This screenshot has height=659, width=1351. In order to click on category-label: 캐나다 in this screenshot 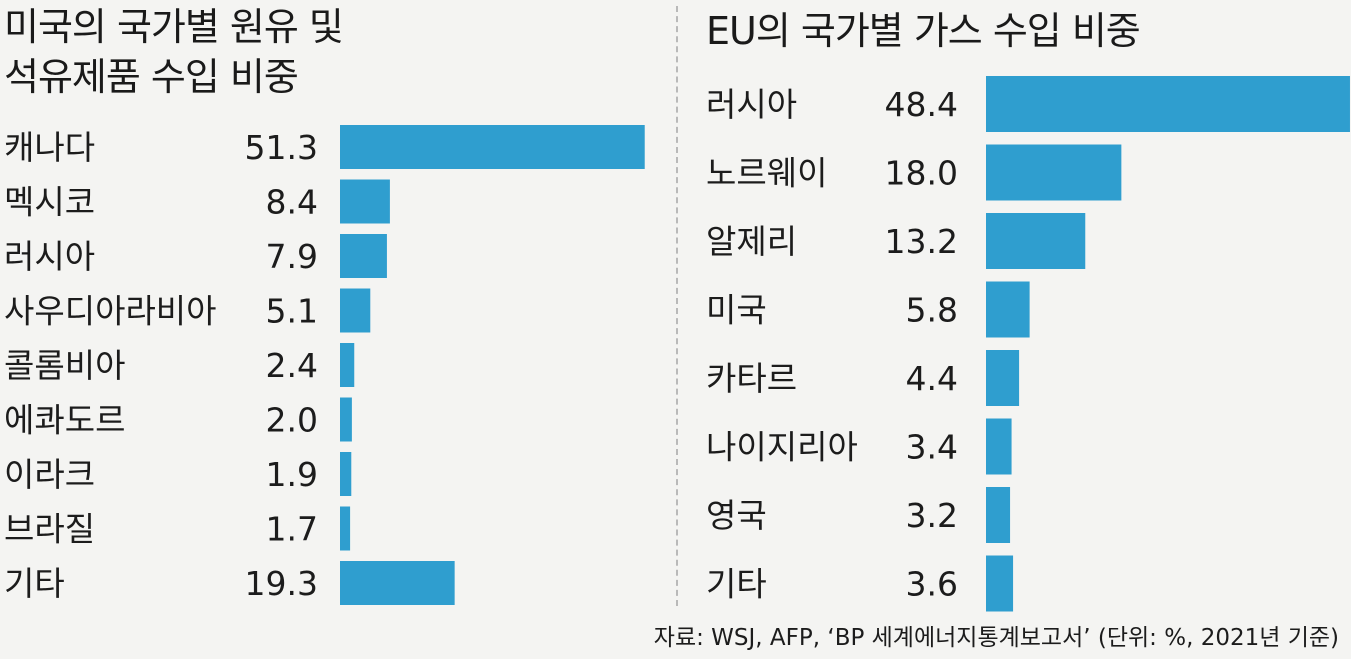, I will do `click(49, 147)`.